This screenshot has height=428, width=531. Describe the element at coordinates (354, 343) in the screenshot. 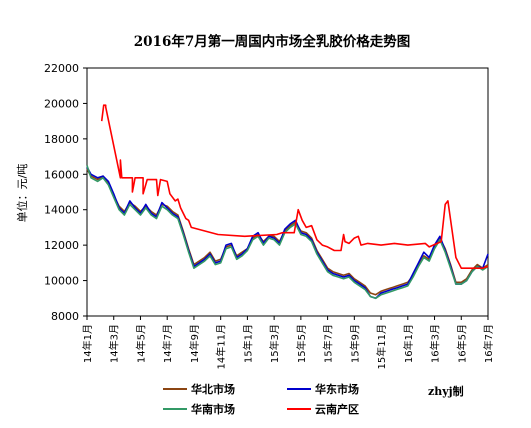

I see `x-tick-label: 15年9月` at that location.